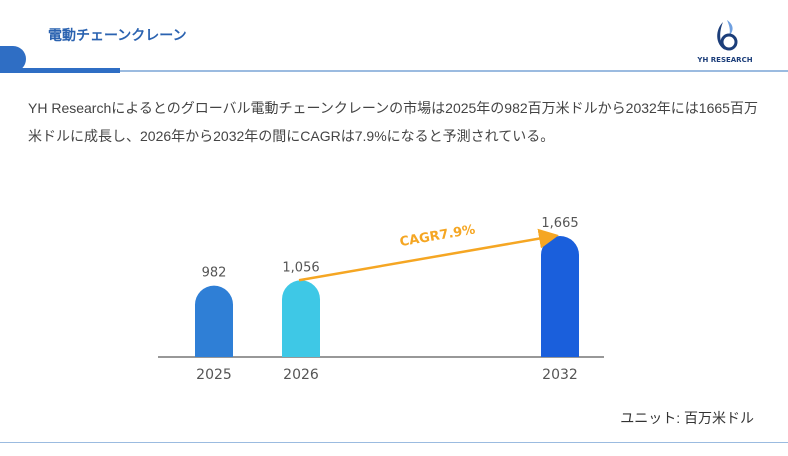 Image resolution: width=788 pixels, height=456 pixels. What do you see at coordinates (687, 418) in the screenshot?
I see `unit-label: ユニット: 百万米ドル` at bounding box center [687, 418].